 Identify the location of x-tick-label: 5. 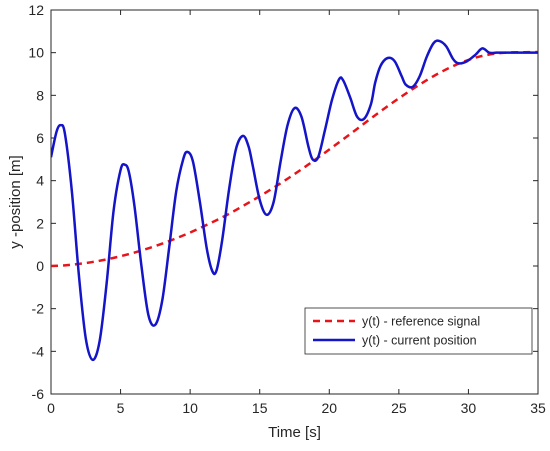
(121, 408).